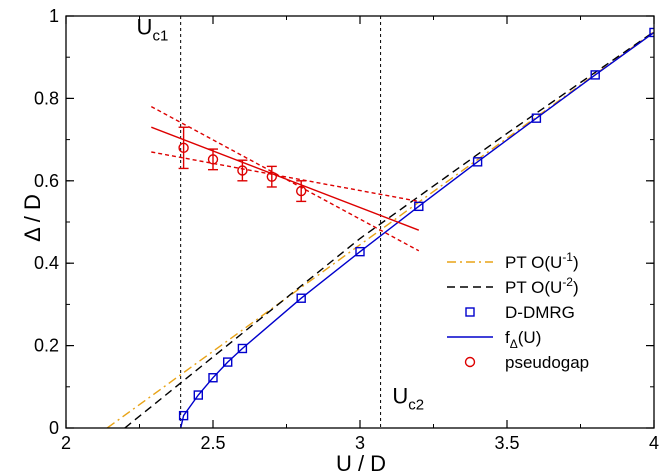  I want to click on y-axis-label: Δ / D, so click(32, 218).